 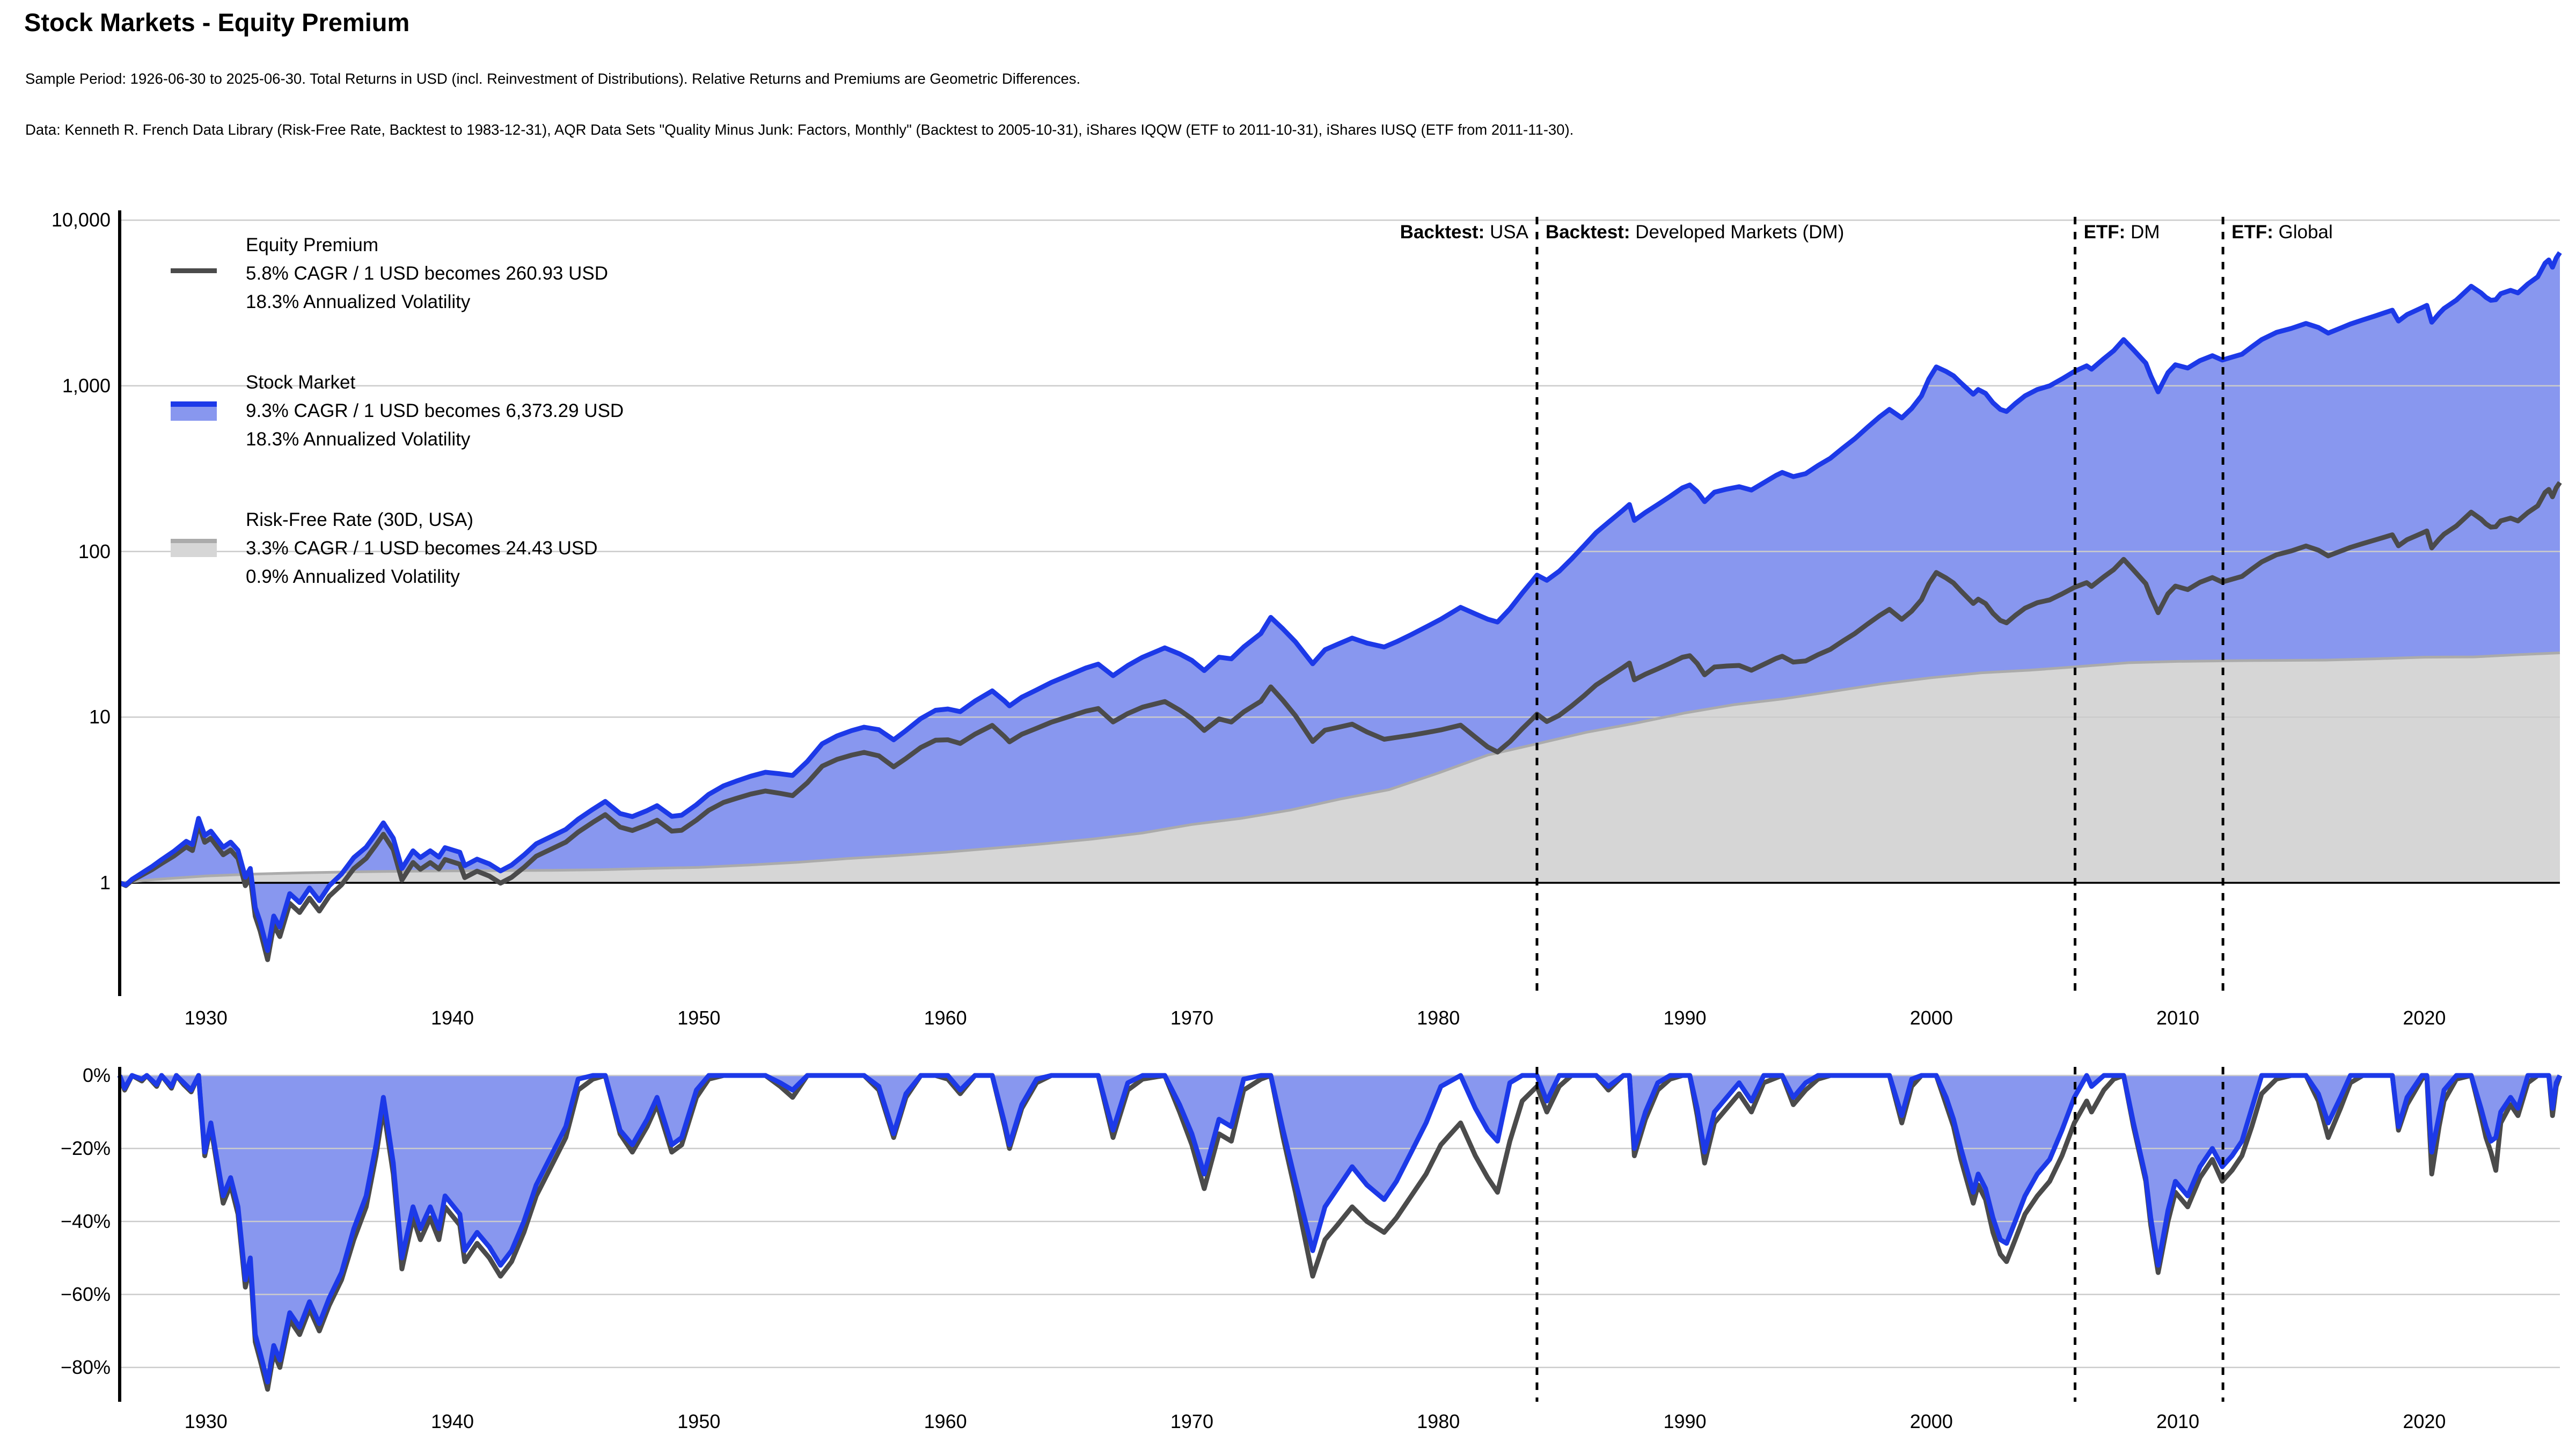 What do you see at coordinates (1737, 232) in the screenshot?
I see `annotation-text: Developed Markets (DM)` at bounding box center [1737, 232].